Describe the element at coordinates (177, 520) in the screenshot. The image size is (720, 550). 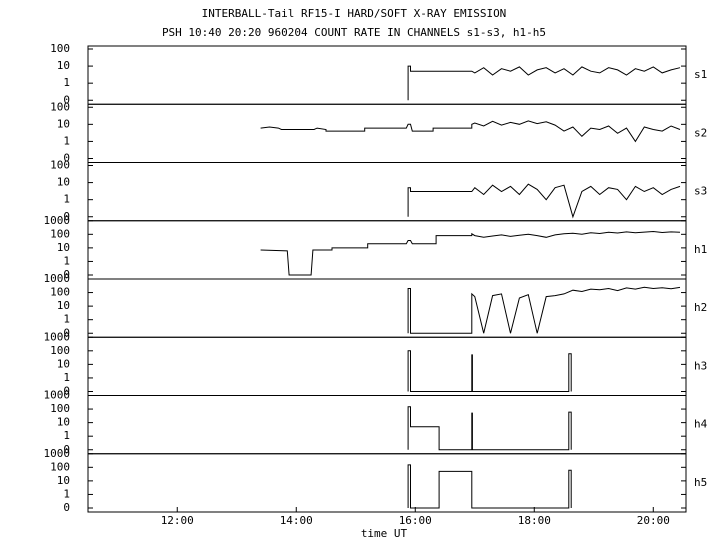
I see `x-tick-label: 12:00` at that location.